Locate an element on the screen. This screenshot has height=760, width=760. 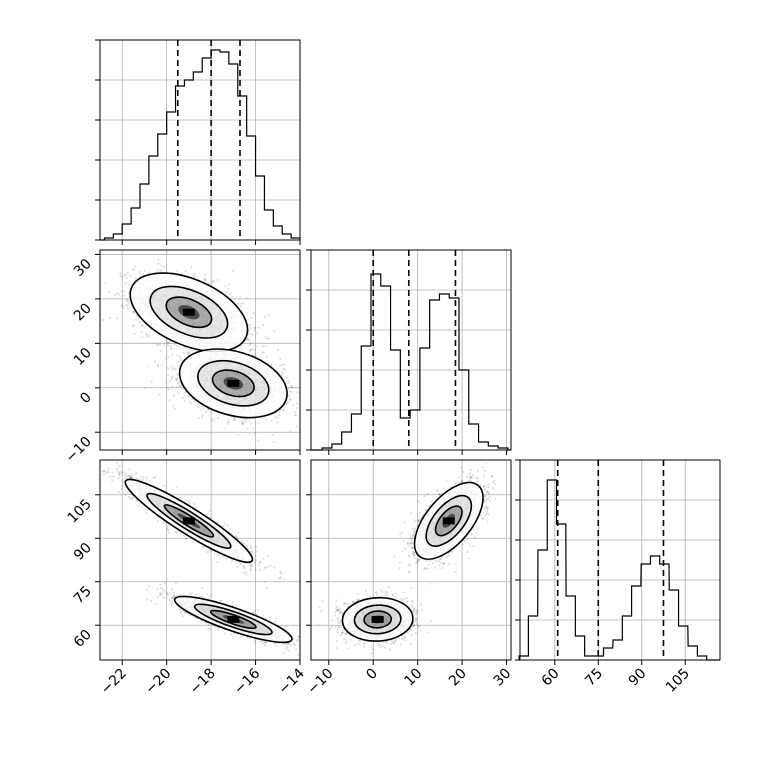
axes-frame is located at coordinates (200, 140).